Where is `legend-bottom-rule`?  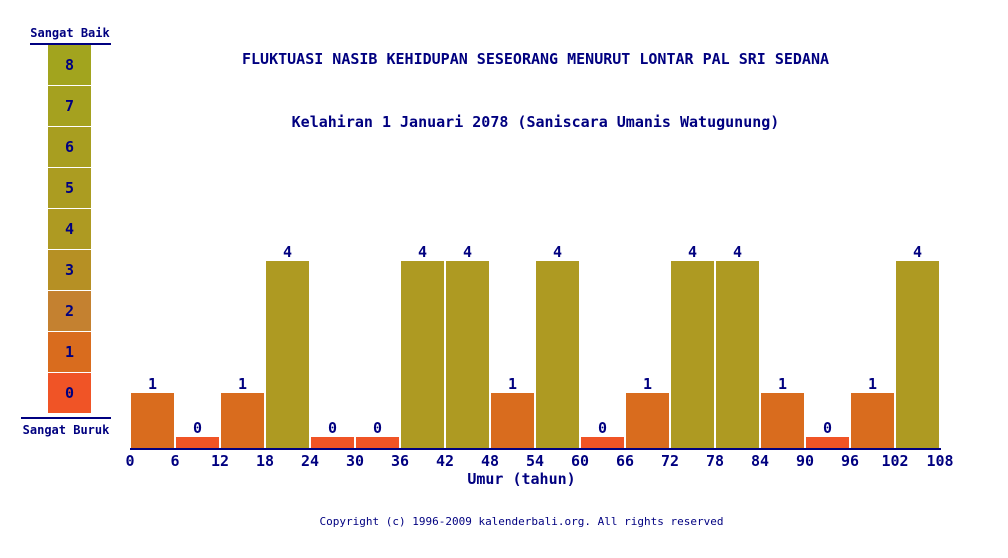
legend-bottom-rule is located at coordinates (66, 418).